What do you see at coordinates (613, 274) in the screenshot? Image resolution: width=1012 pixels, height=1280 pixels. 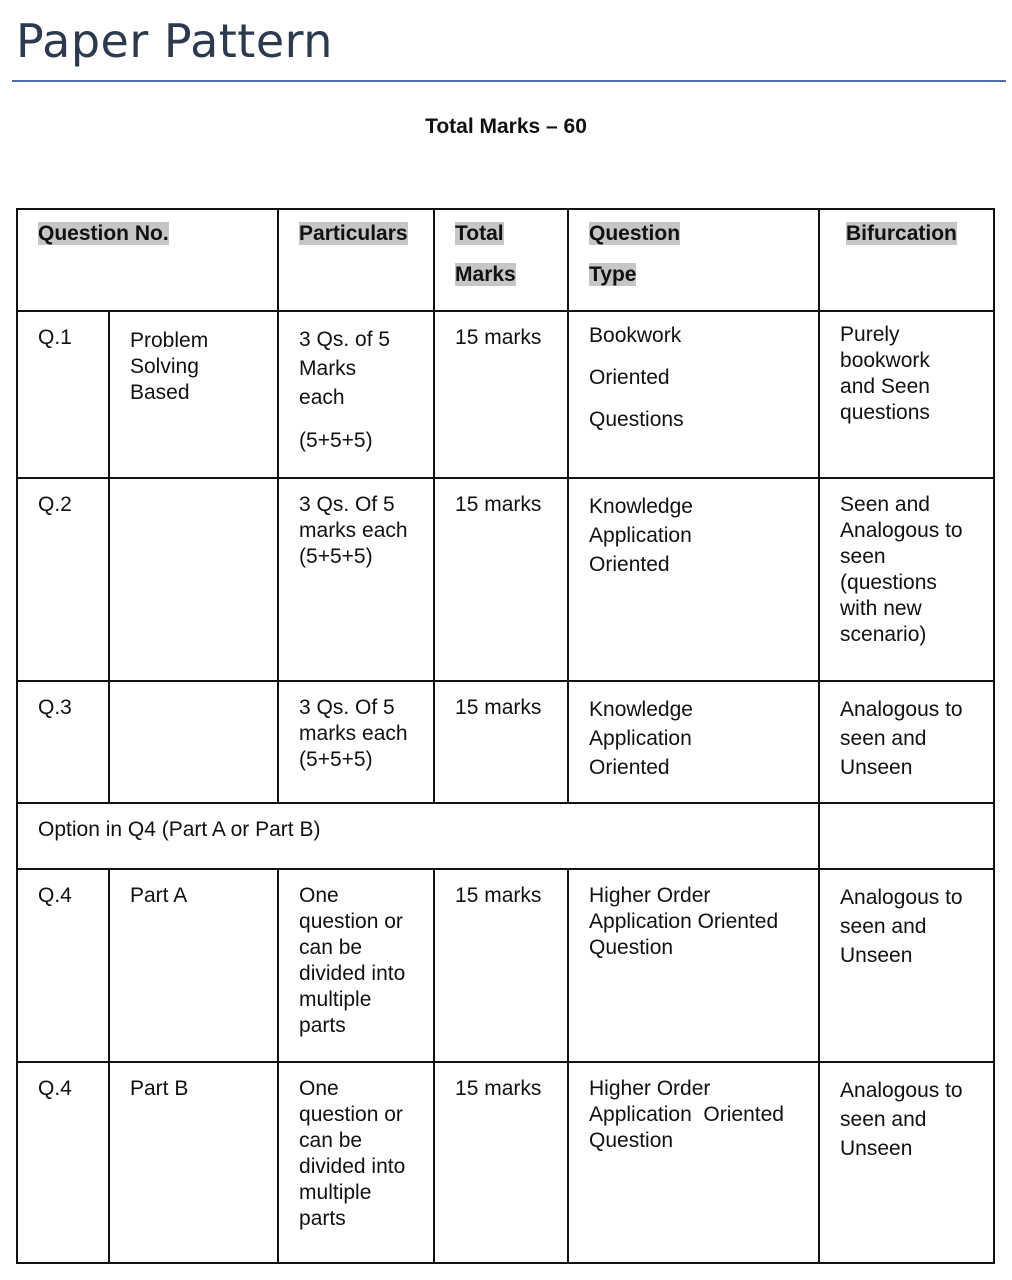 I see `header-label: Type` at bounding box center [613, 274].